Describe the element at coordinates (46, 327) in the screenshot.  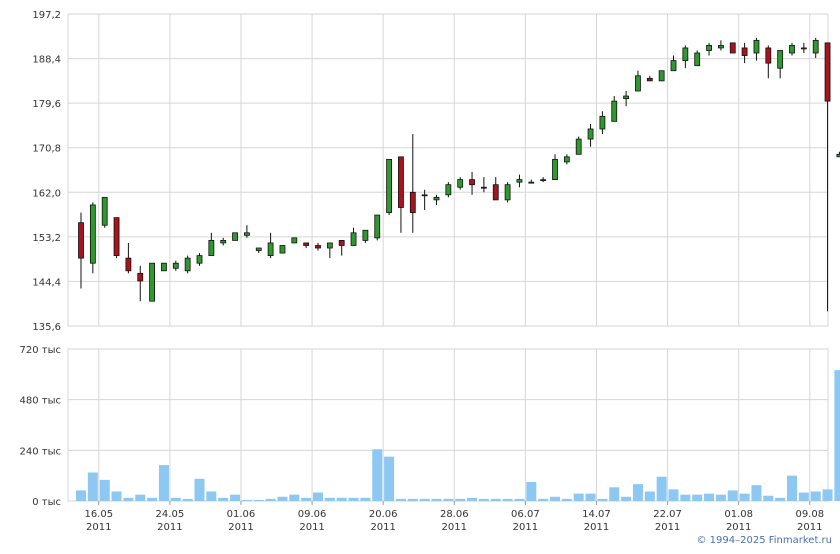
I see `price-tick-label: 135,6` at that location.